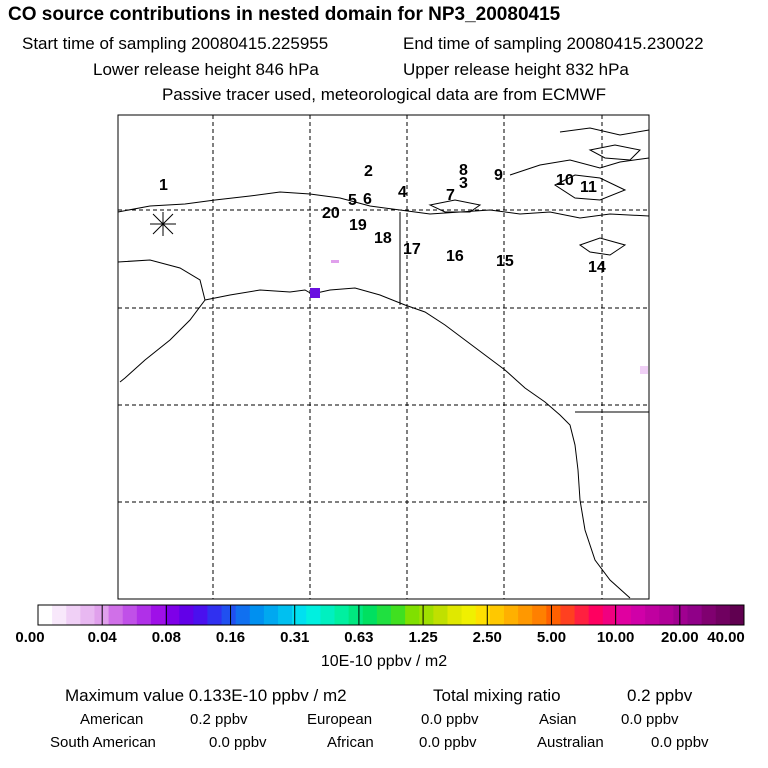 This screenshot has width=768, height=768. I want to click on release-site-marker, so click(163, 224).